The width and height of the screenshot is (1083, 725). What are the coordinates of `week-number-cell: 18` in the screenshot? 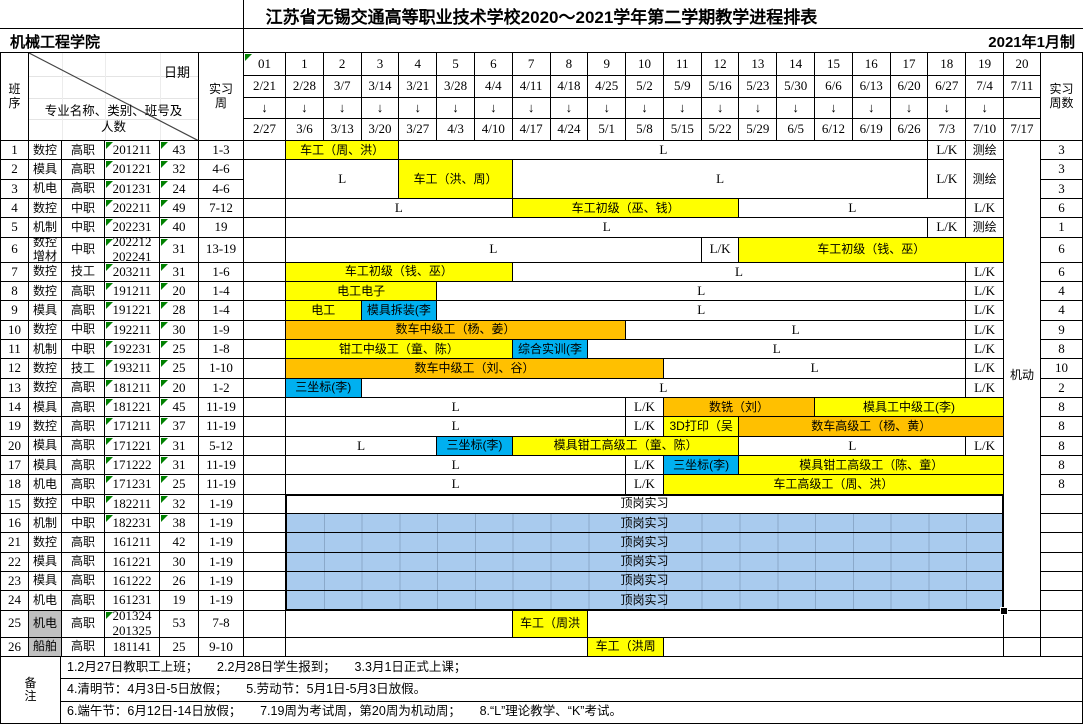 It's located at (947, 64).